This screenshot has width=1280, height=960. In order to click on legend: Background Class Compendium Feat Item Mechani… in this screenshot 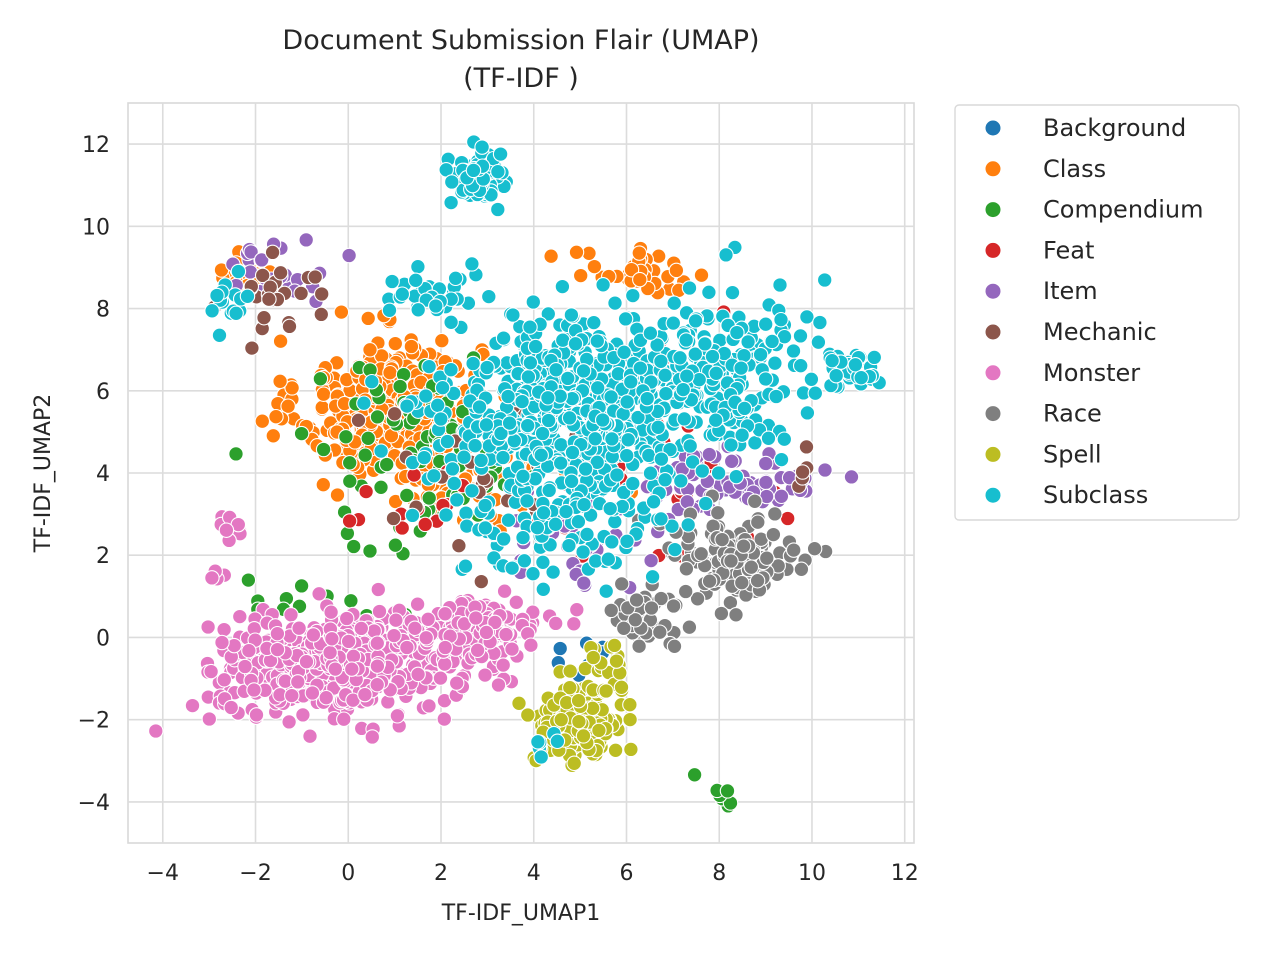, I will do `click(1097, 312)`.